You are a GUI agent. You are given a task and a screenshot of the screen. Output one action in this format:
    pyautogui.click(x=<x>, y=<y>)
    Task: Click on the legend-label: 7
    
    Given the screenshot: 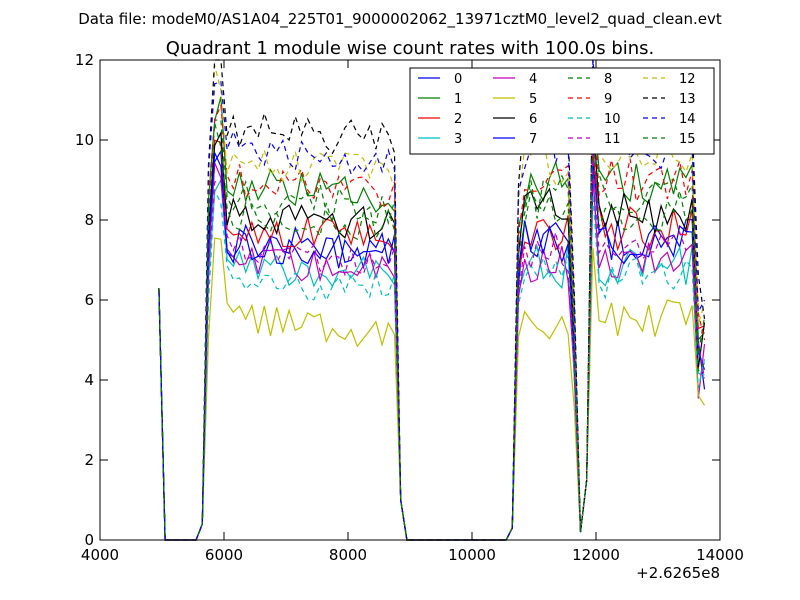 What is the action you would take?
    pyautogui.click(x=533, y=139)
    